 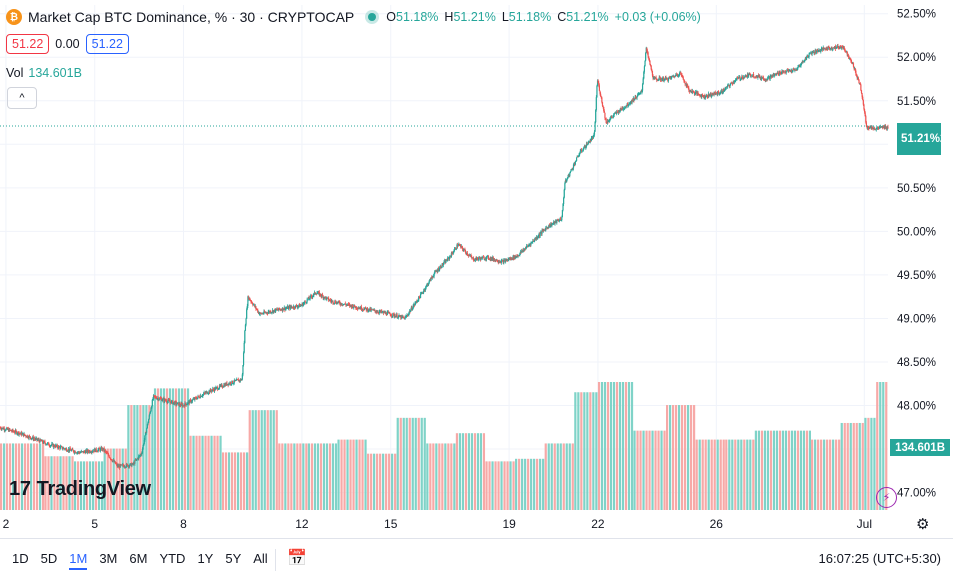 I want to click on calendar-range-icon: 📅, so click(x=297, y=558).